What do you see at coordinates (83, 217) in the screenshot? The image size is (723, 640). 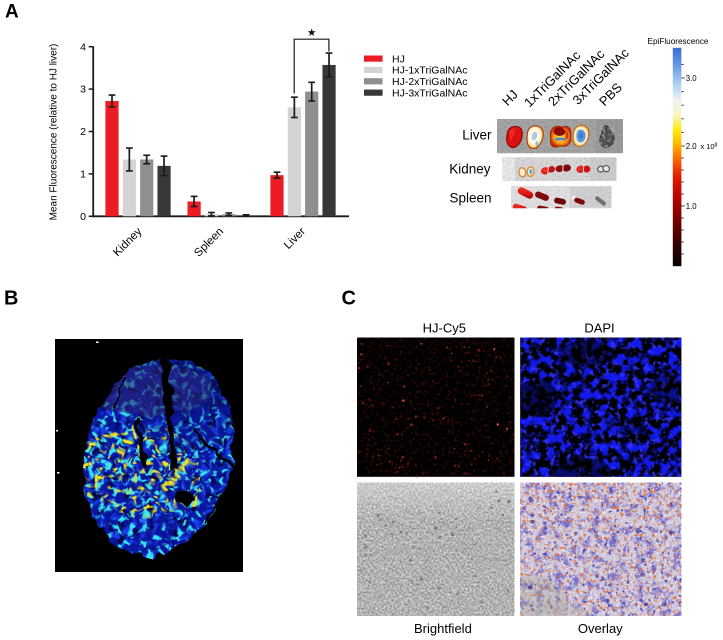 I see `svg-text: 0` at bounding box center [83, 217].